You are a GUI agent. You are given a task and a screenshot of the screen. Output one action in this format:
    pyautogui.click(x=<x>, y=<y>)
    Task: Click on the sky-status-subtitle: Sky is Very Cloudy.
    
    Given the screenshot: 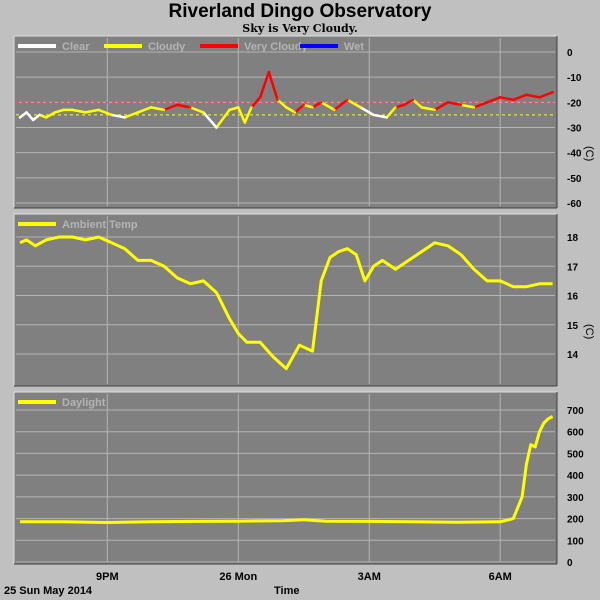 What is the action you would take?
    pyautogui.click(x=300, y=28)
    